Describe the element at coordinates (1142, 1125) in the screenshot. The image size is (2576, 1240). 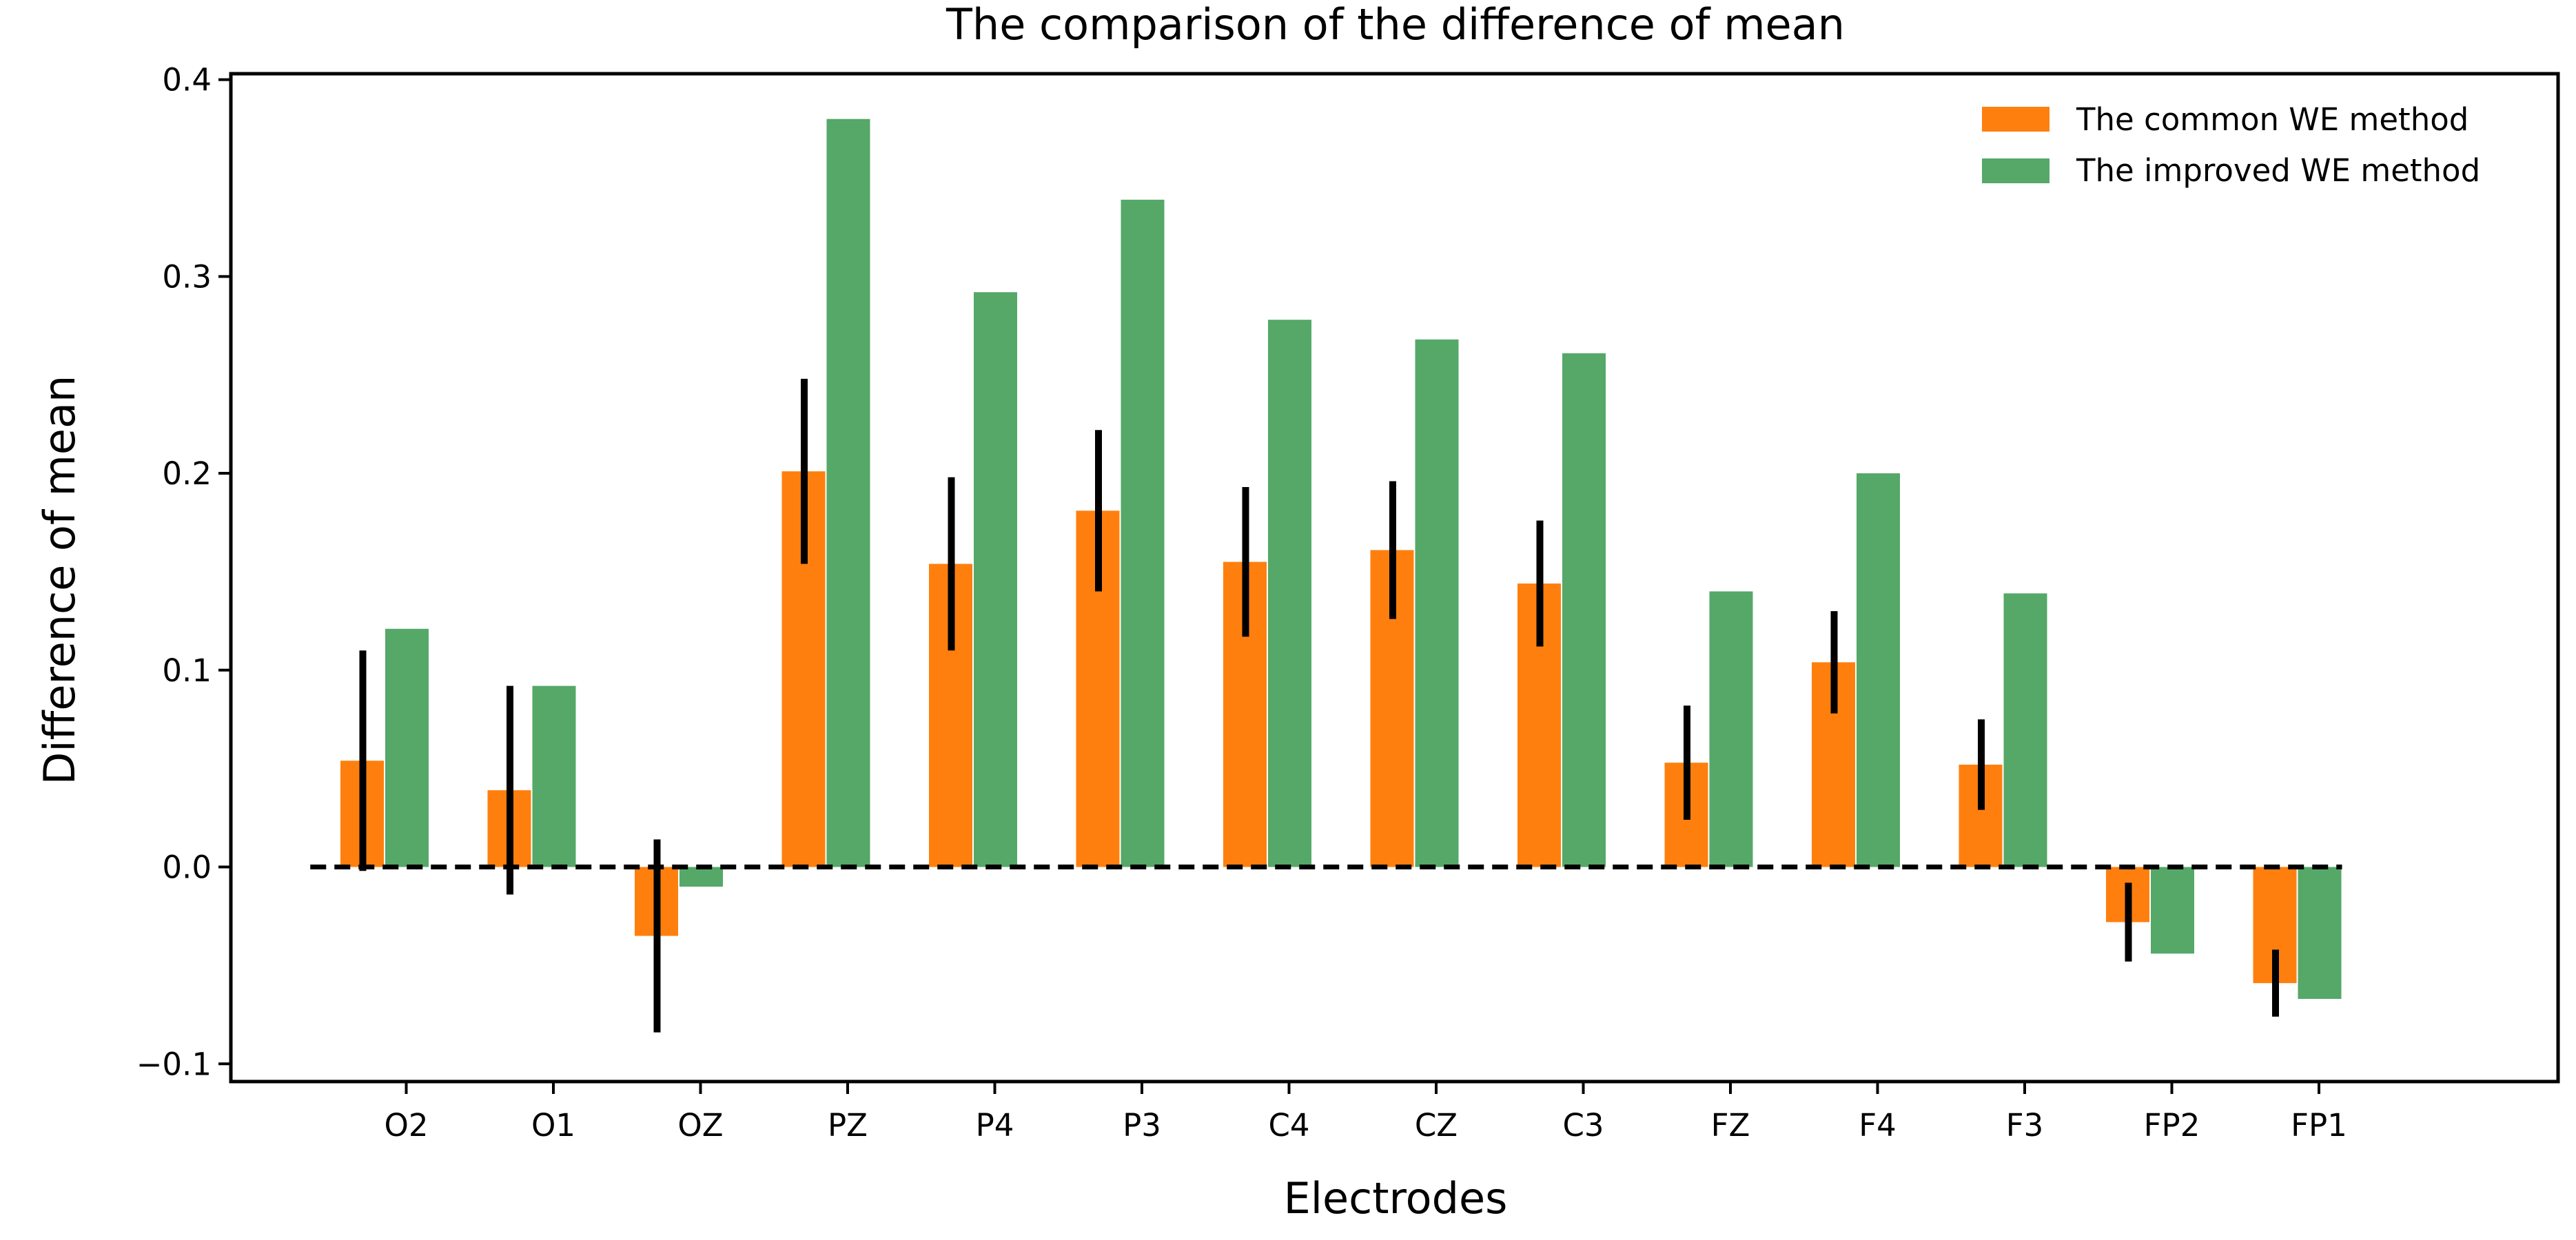
I see `x-tick-label-p3: P3` at that location.